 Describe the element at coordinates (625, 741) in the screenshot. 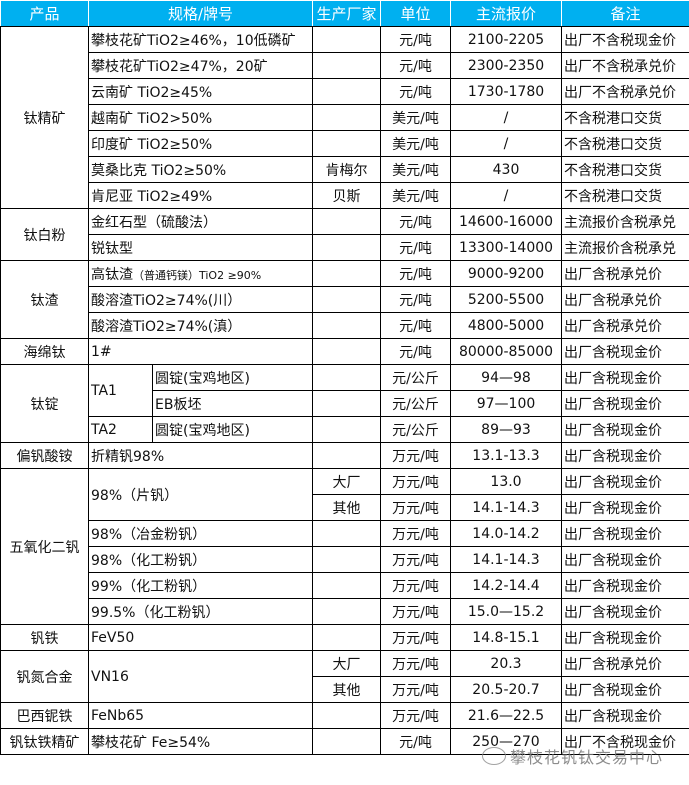

I see `note-cell: 出厂不含税现金价` at that location.